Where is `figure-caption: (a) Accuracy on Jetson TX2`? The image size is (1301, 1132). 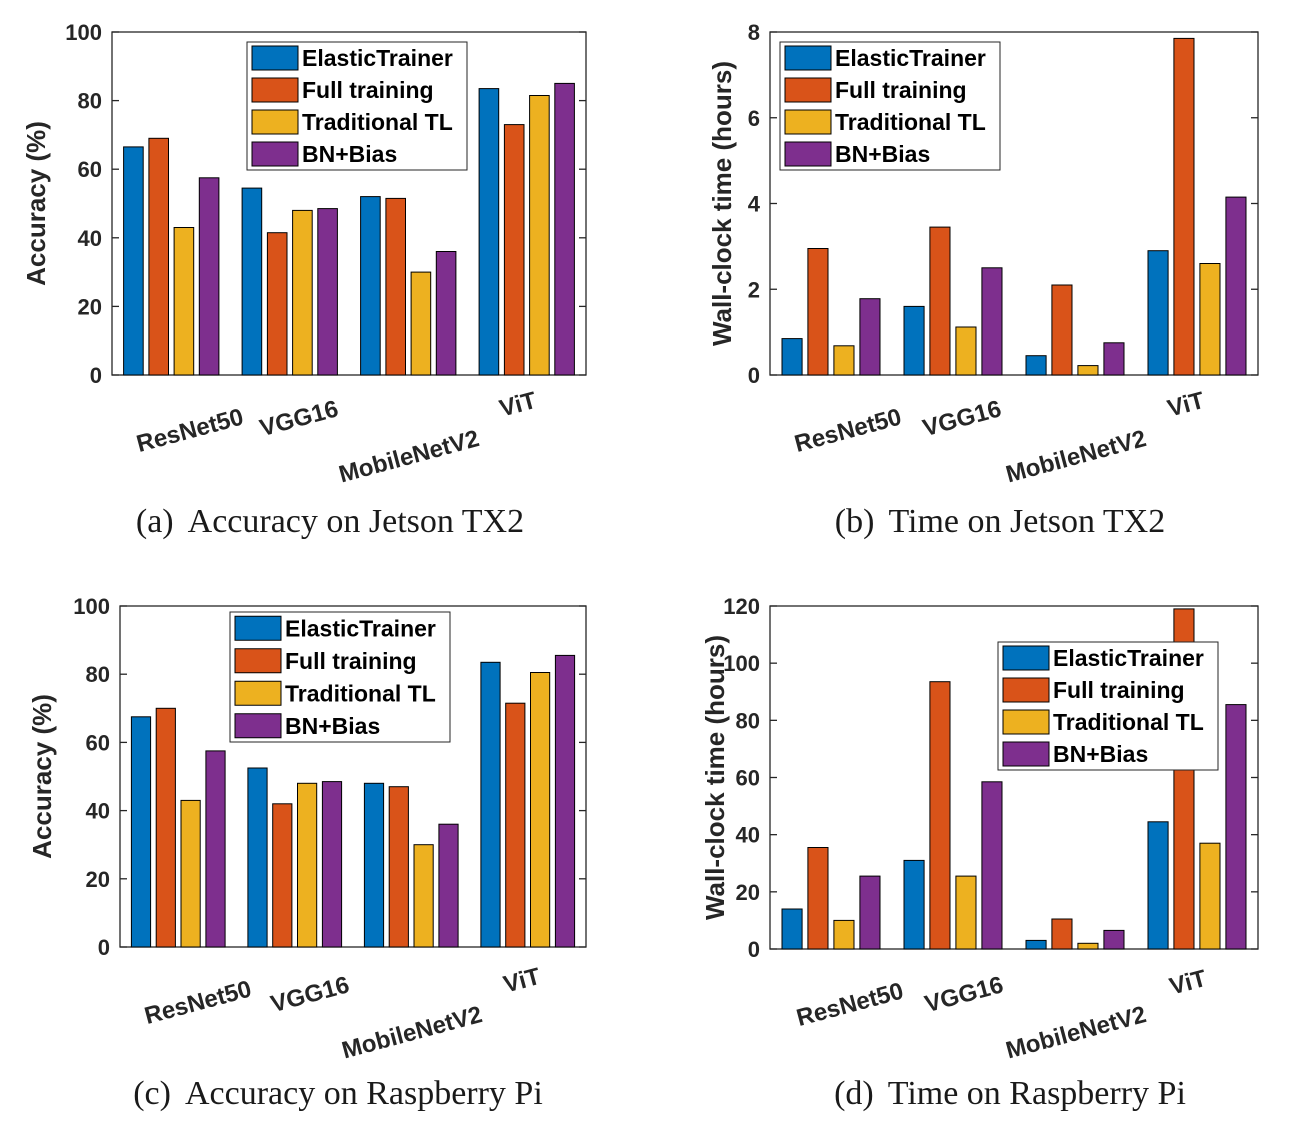 figure-caption: (a) Accuracy on Jetson TX2 is located at coordinates (330, 521).